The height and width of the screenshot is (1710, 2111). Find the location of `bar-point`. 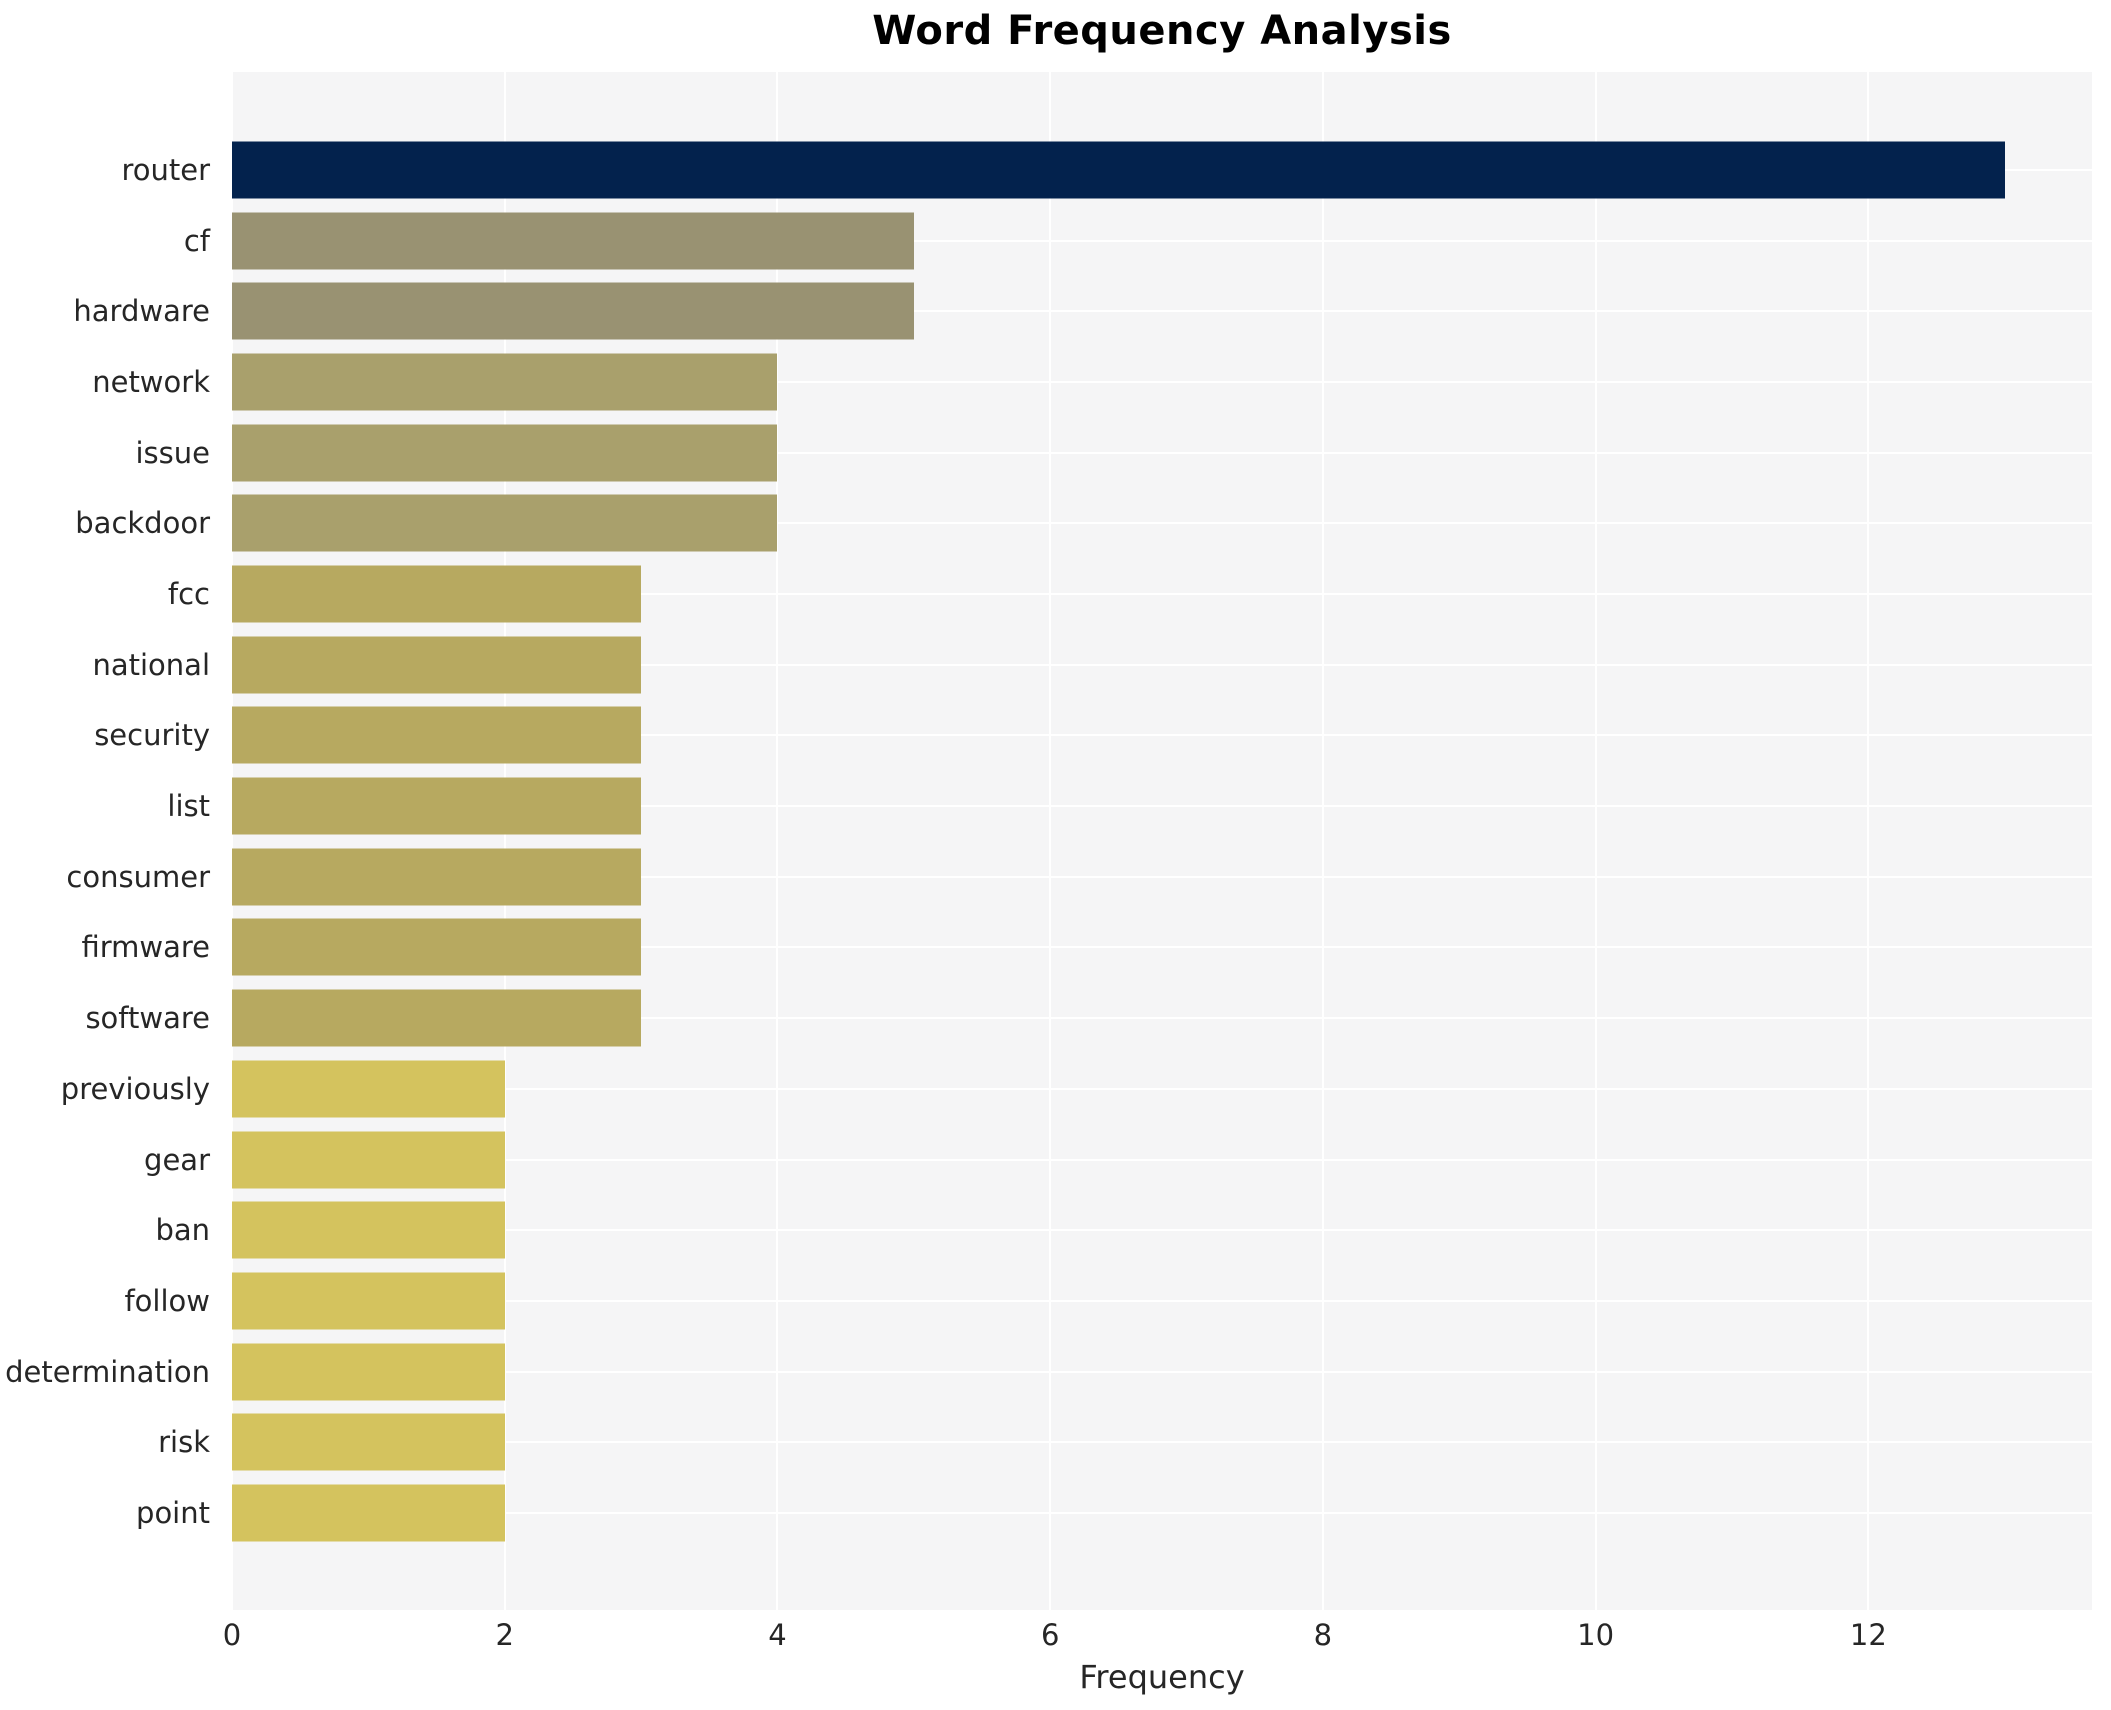

bar-point is located at coordinates (368, 1513).